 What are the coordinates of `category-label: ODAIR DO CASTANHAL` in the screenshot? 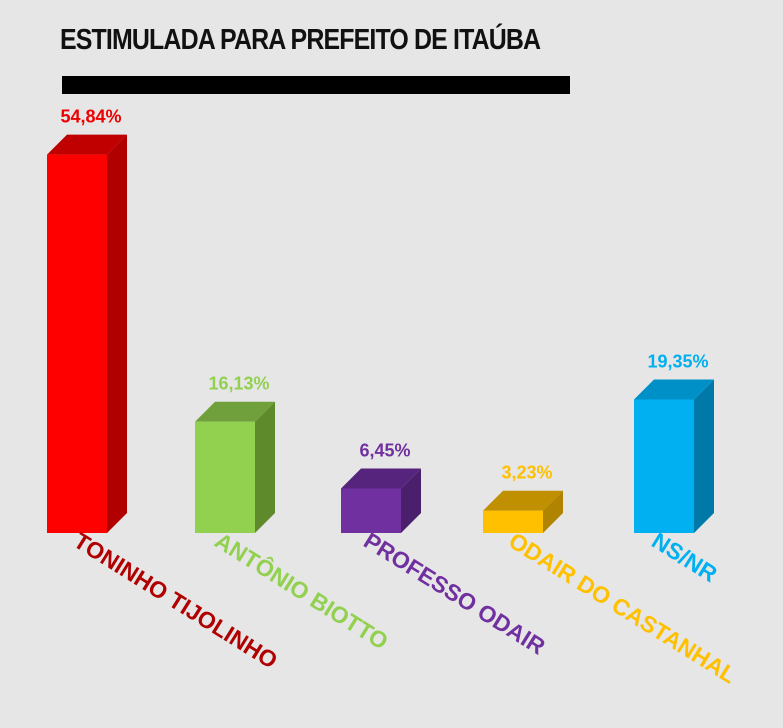 It's located at (622, 607).